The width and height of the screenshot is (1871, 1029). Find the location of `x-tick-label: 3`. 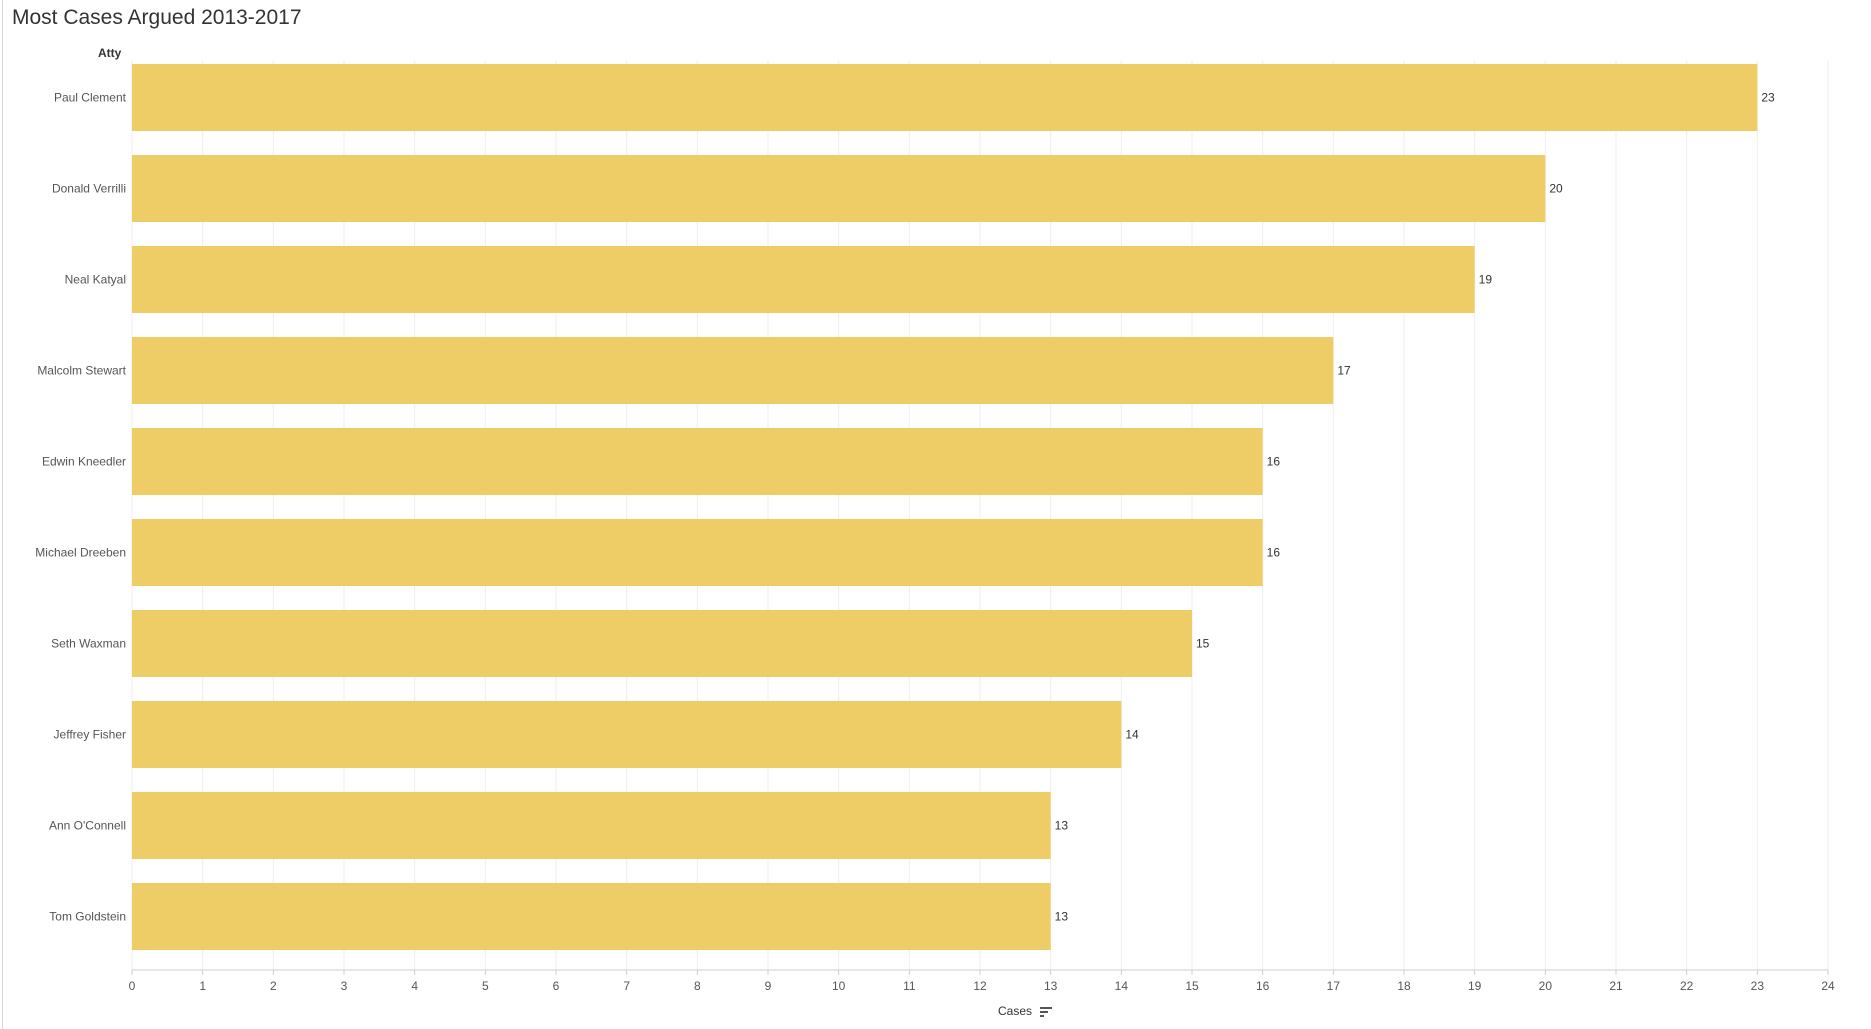

x-tick-label: 3 is located at coordinates (344, 986).